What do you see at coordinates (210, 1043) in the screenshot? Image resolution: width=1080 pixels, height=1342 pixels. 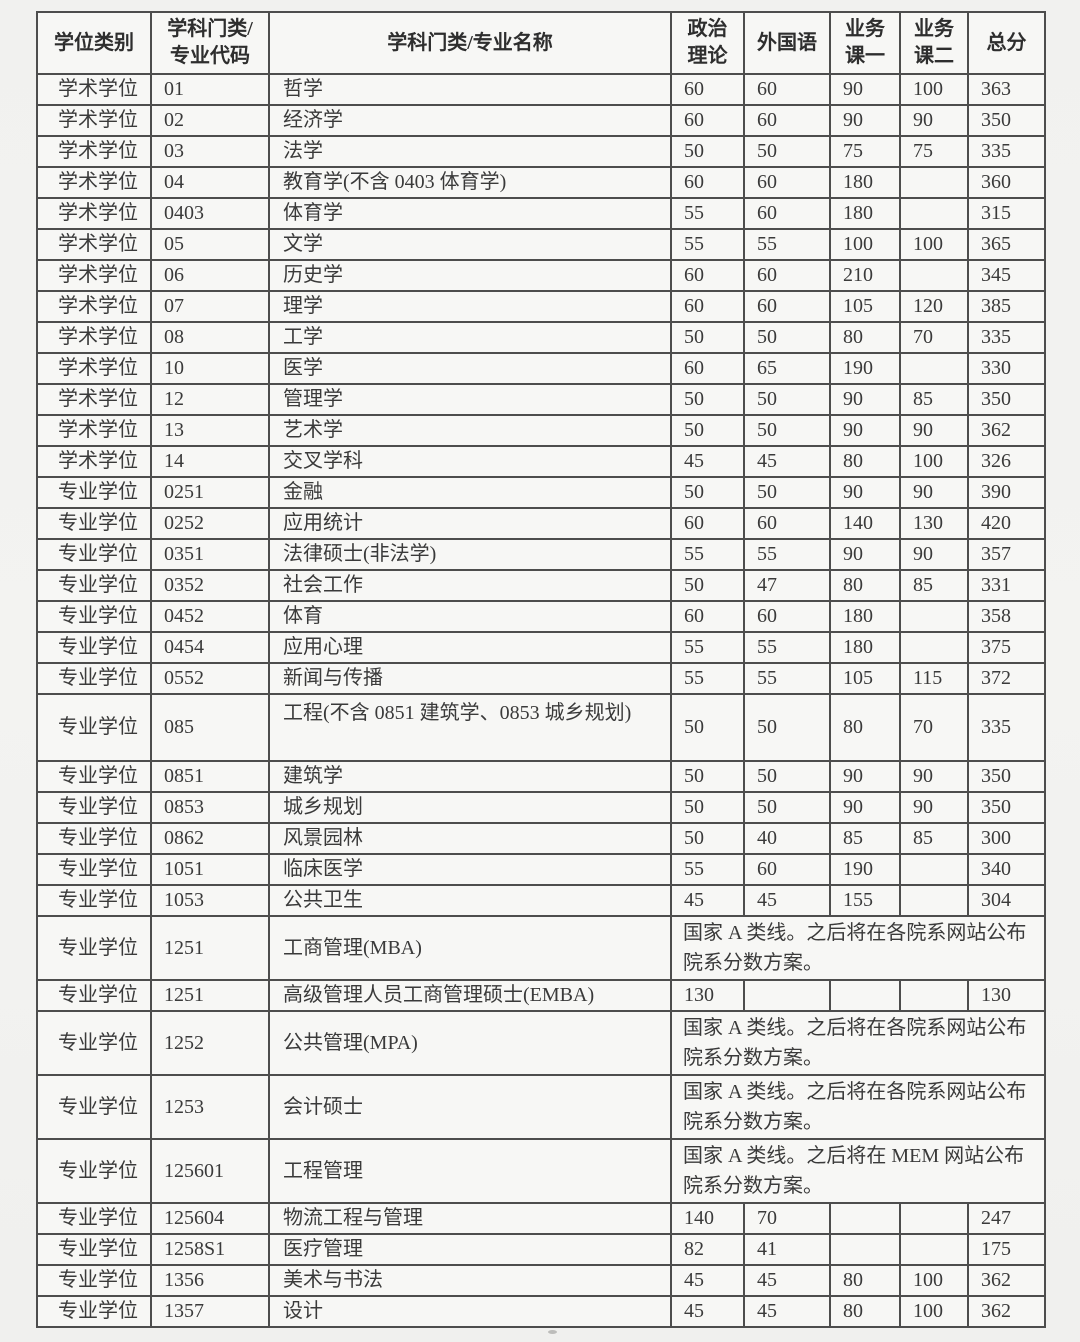 I see `cell-code: 1252` at bounding box center [210, 1043].